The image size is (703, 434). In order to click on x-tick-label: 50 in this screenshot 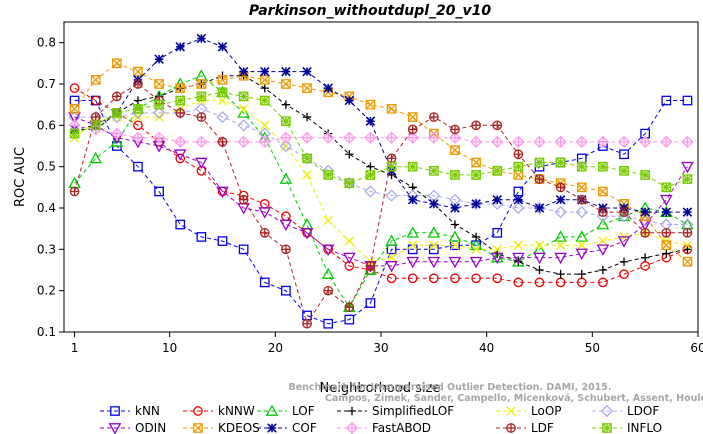, I will do `click(592, 348)`.